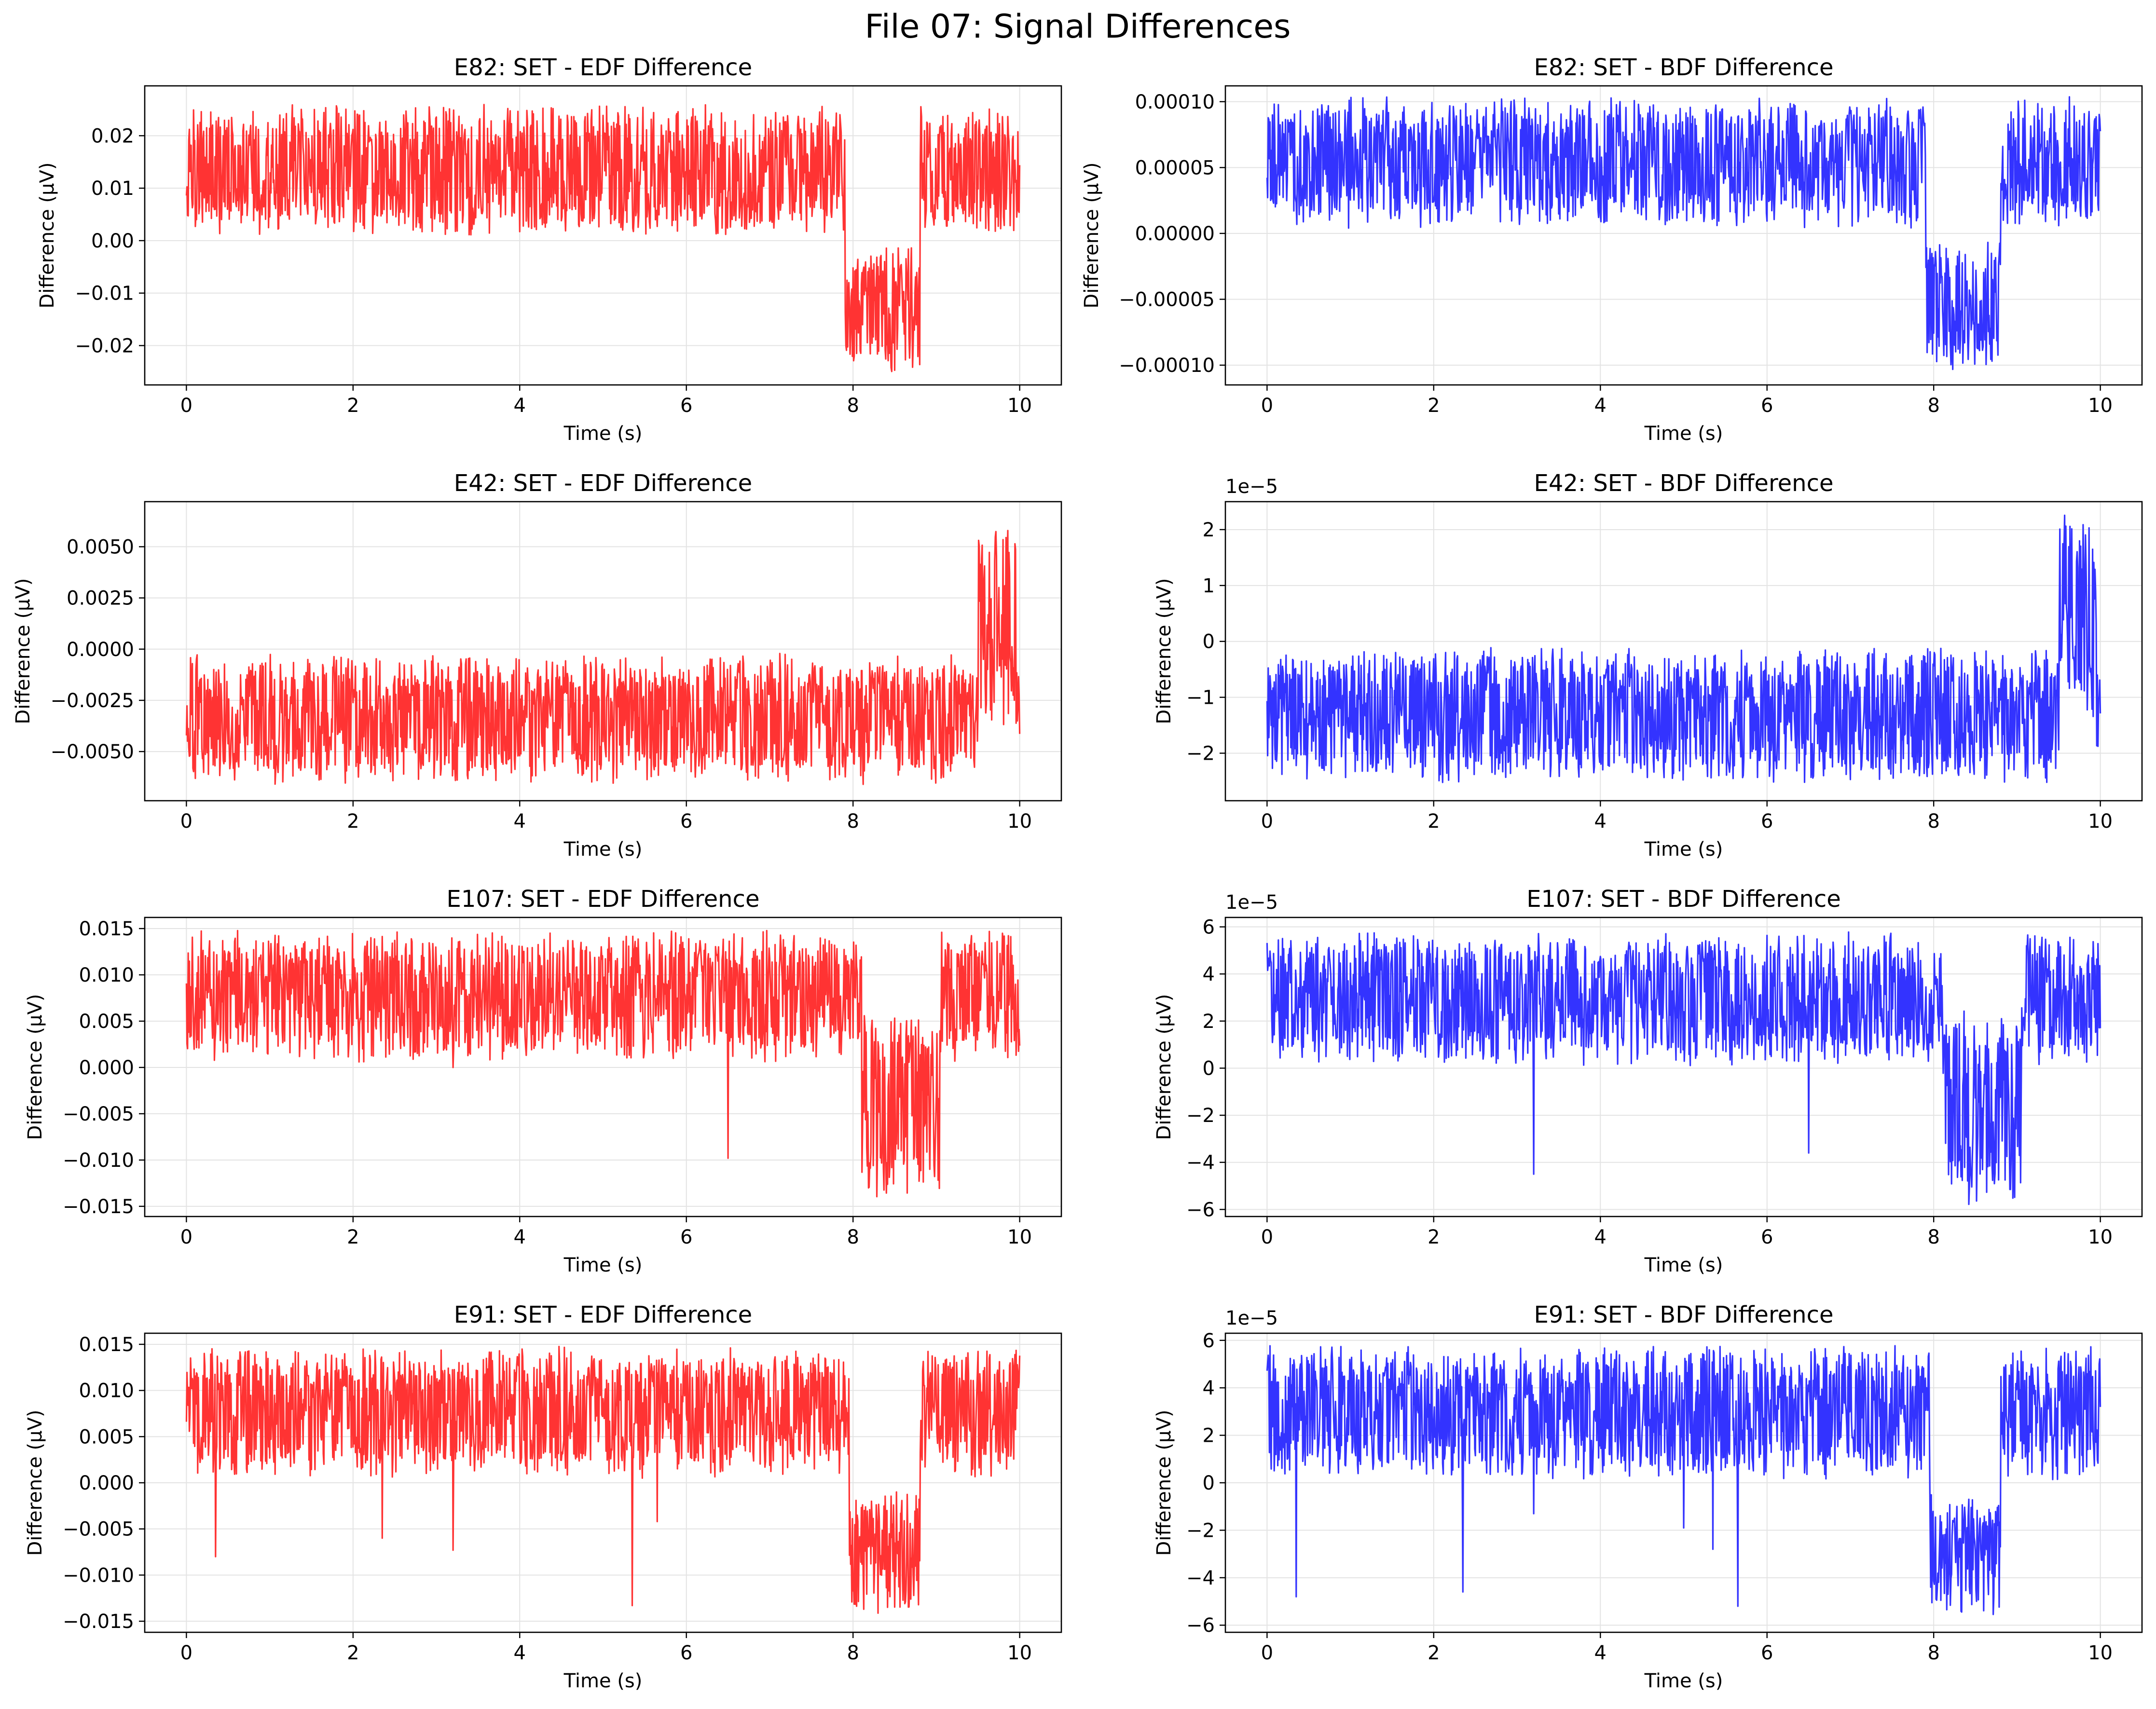  What do you see at coordinates (1684, 899) in the screenshot?
I see `subplot-title: E107: SET - BDF Difference` at bounding box center [1684, 899].